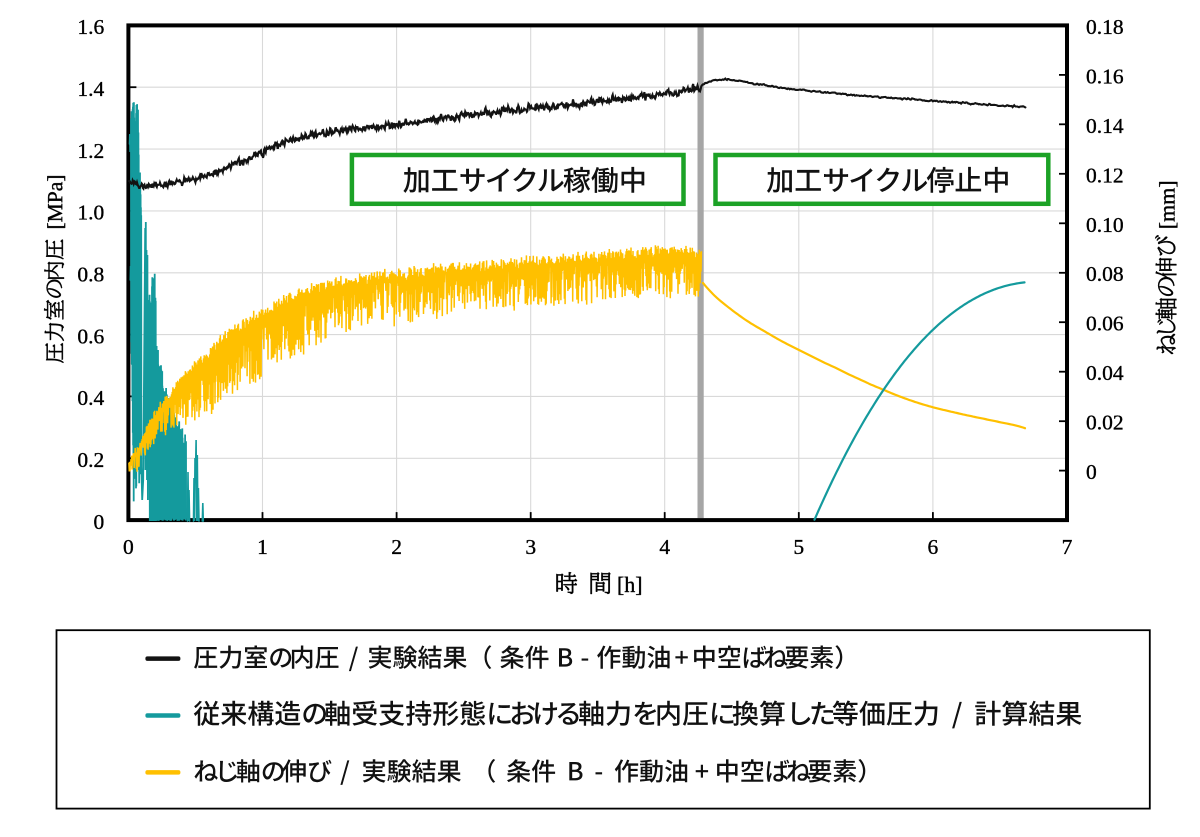 The image size is (1200, 837). I want to click on svg-text: 0.14, so click(1105, 126).